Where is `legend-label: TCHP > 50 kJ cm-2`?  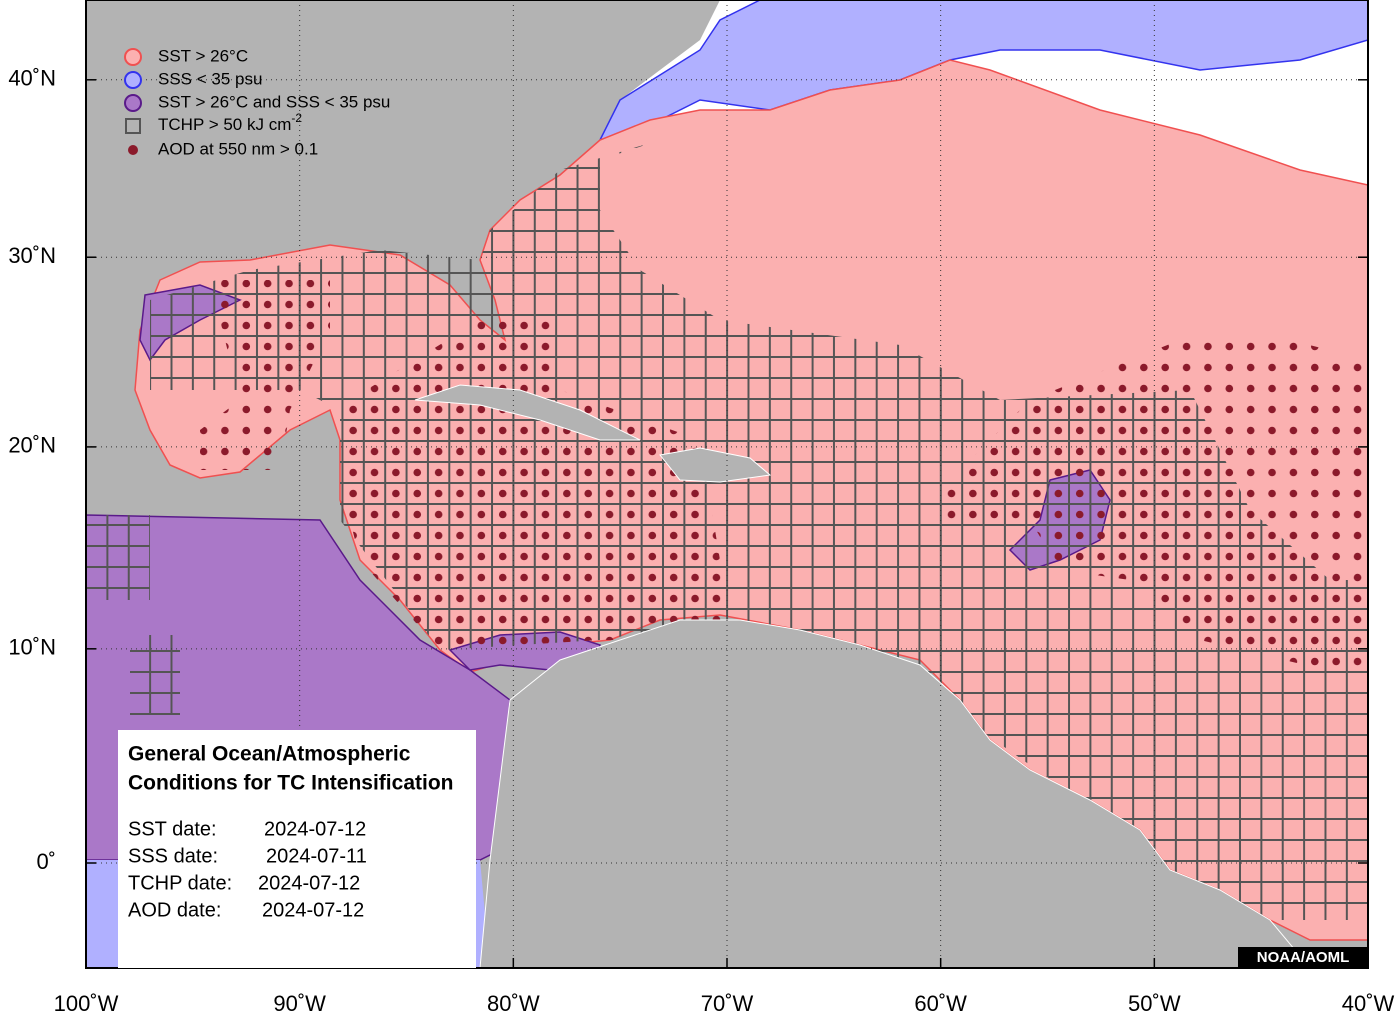 legend-label: TCHP > 50 kJ cm-2 is located at coordinates (230, 122).